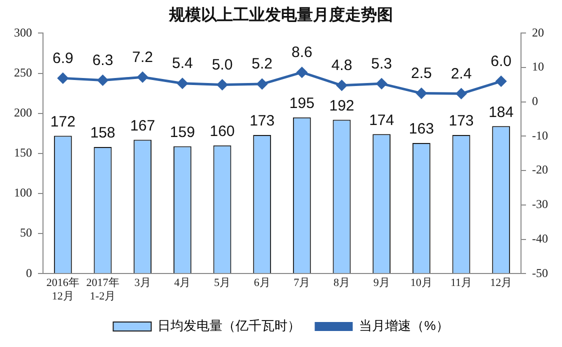 The width and height of the screenshot is (562, 347). What do you see at coordinates (26, 233) in the screenshot?
I see `y-tick-label: 50` at bounding box center [26, 233].